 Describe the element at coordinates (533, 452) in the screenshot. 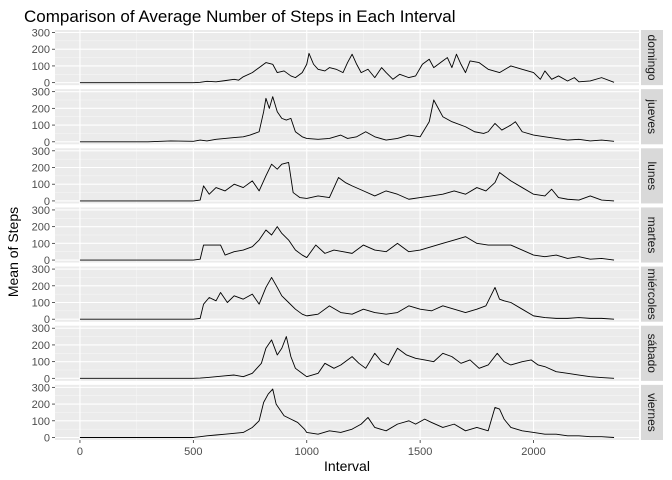

I see `x-tick-label: 2000` at that location.